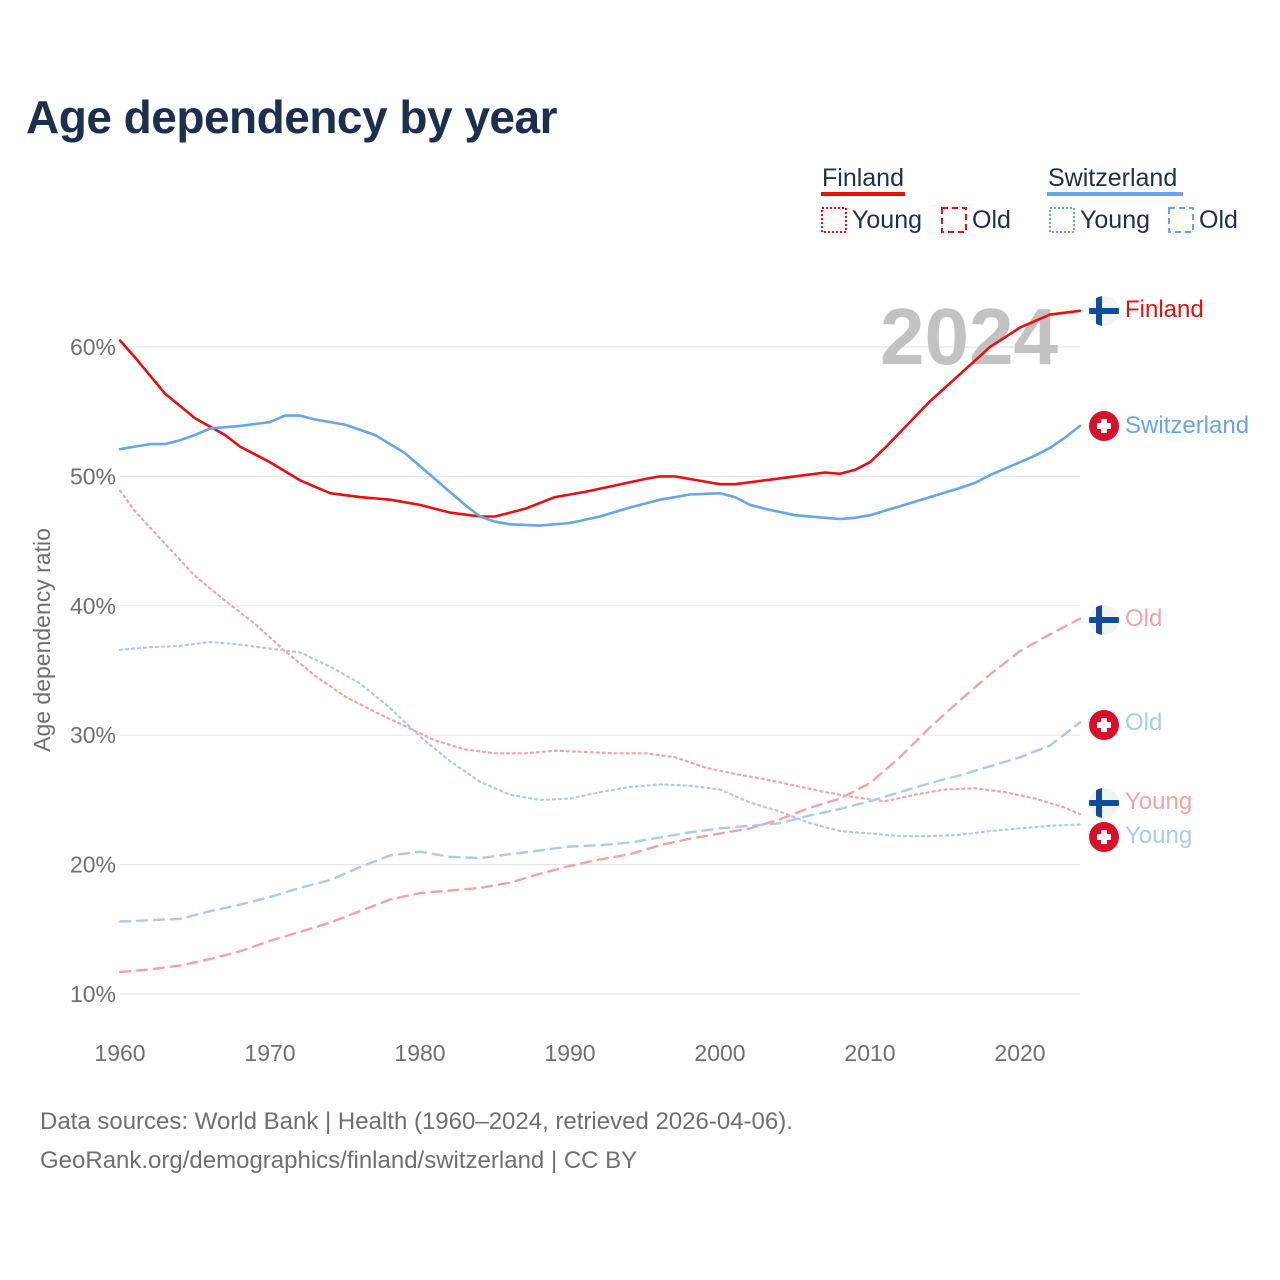 This screenshot has width=1280, height=1280. What do you see at coordinates (1115, 220) in the screenshot?
I see `legend-switzerland-young: Young` at bounding box center [1115, 220].